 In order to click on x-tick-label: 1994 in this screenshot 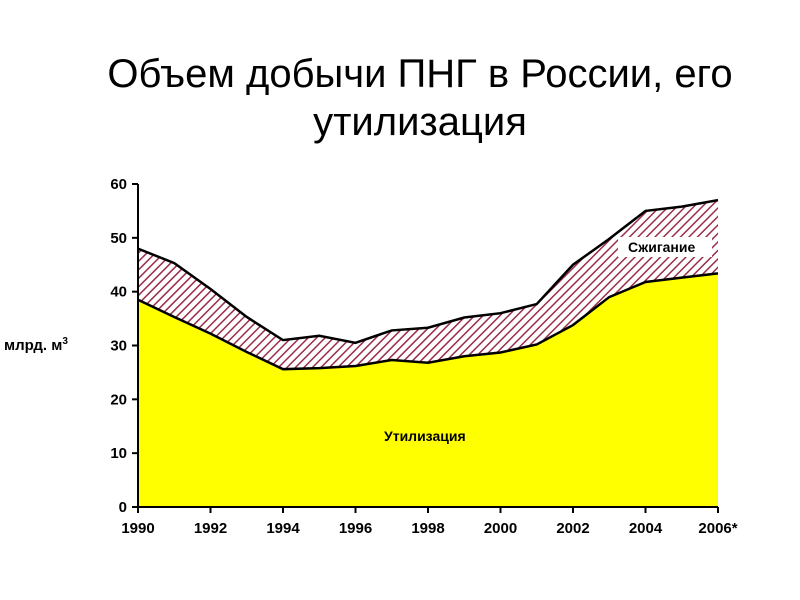, I will do `click(283, 528)`.